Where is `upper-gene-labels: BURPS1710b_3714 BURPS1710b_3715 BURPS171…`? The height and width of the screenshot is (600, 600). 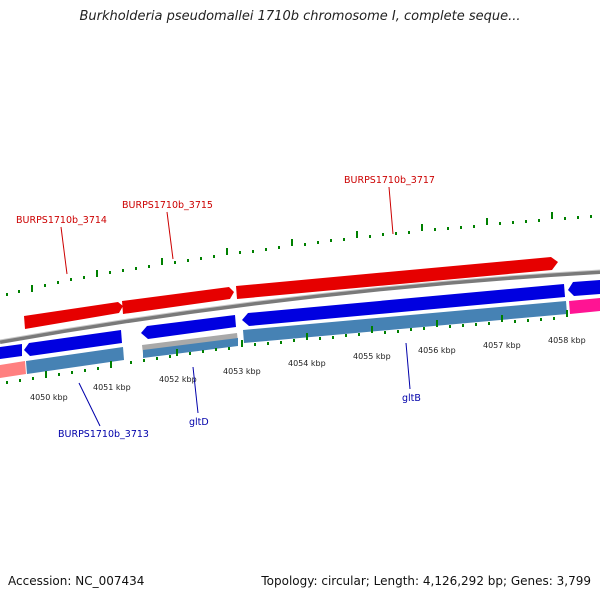
upper-gene-labels: BURPS1710b_3714 BURPS1710b_3715 BURPS171… is located at coordinates (225, 225).